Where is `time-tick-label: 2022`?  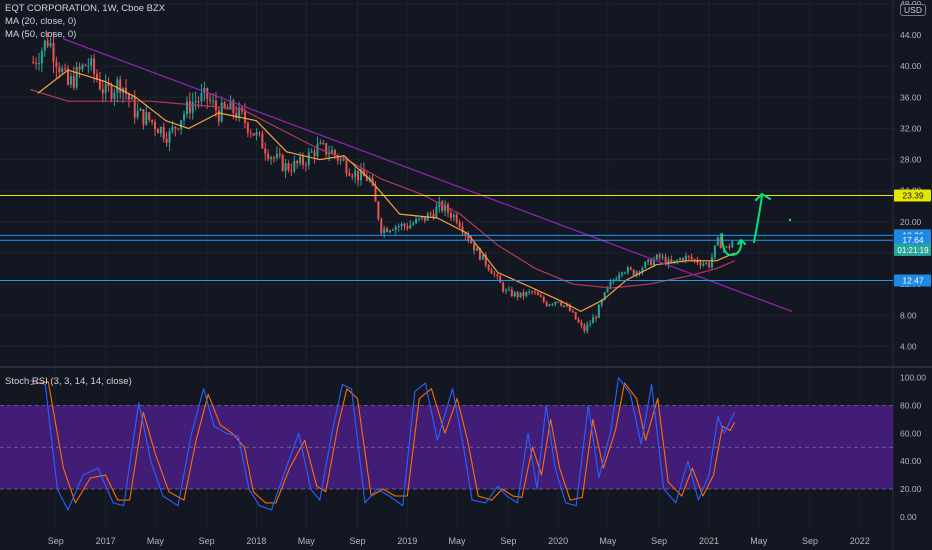
time-tick-label: 2022 is located at coordinates (860, 541).